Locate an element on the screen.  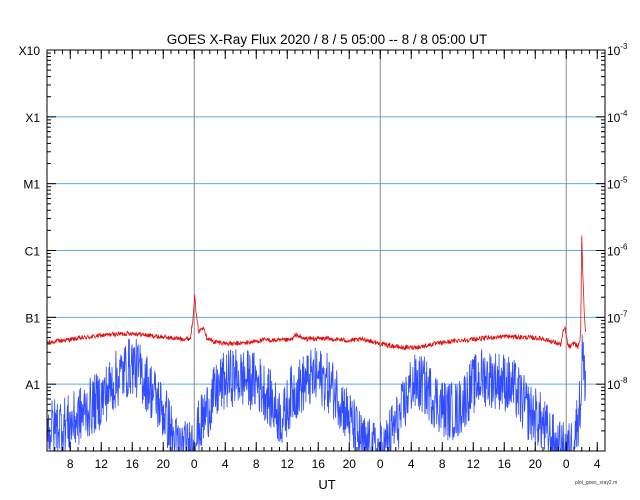
x-axis-label: UT is located at coordinates (326, 484).